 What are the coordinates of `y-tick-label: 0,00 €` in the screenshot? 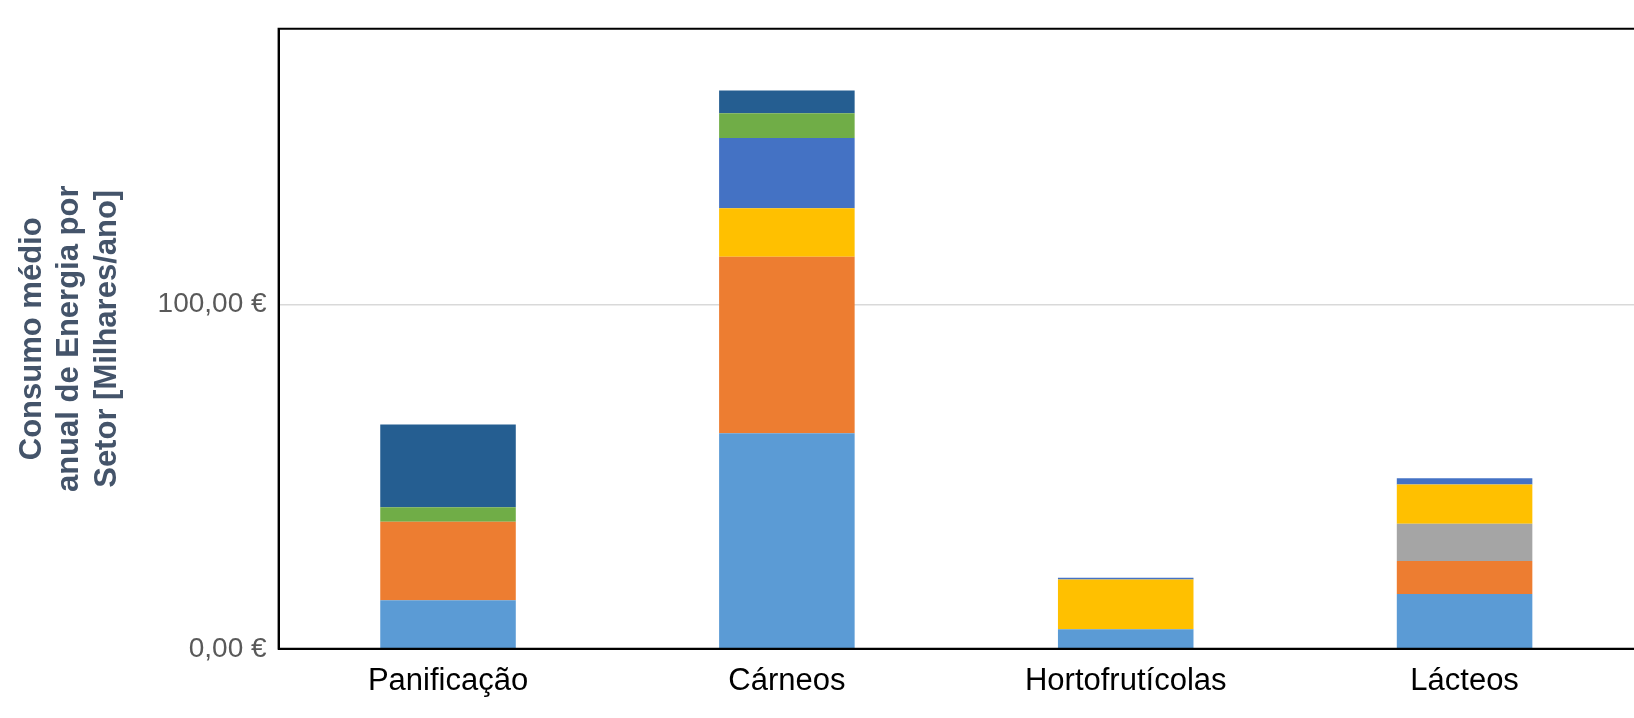 It's located at (228, 647).